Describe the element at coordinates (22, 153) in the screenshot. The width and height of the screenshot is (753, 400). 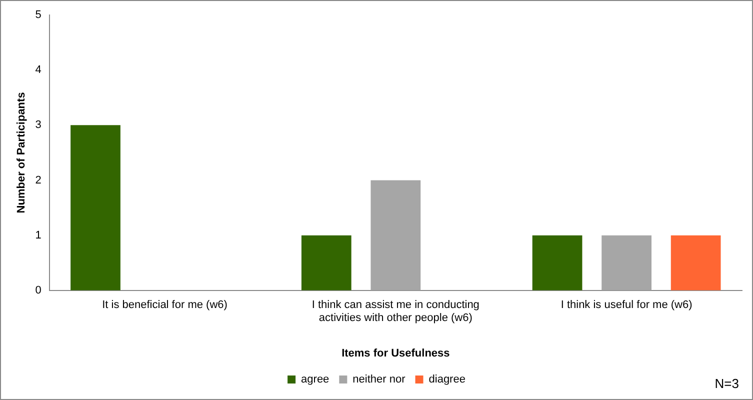
I see `y-axis-title: Number of Participants` at that location.